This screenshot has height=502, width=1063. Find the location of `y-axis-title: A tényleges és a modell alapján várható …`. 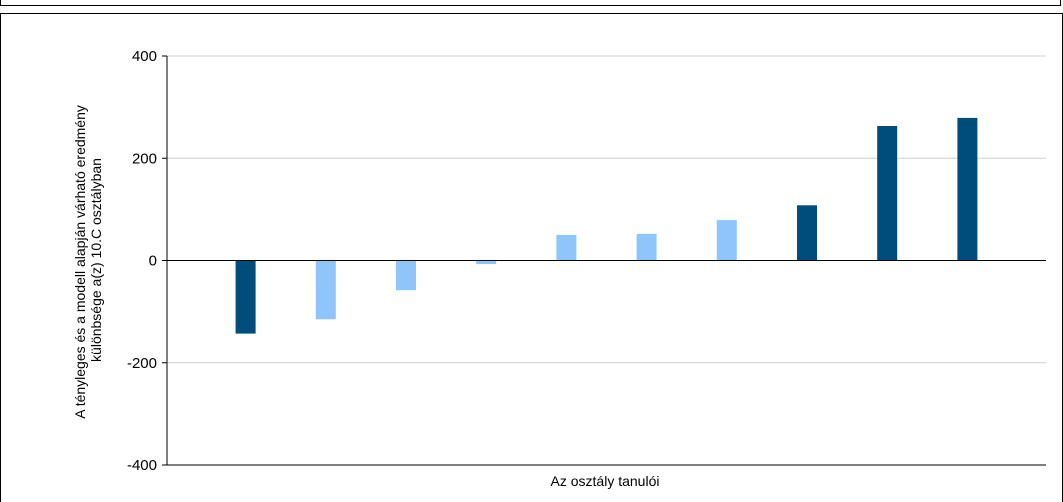

y-axis-title: A tényleges és a modell alapján várható … is located at coordinates (88, 260).